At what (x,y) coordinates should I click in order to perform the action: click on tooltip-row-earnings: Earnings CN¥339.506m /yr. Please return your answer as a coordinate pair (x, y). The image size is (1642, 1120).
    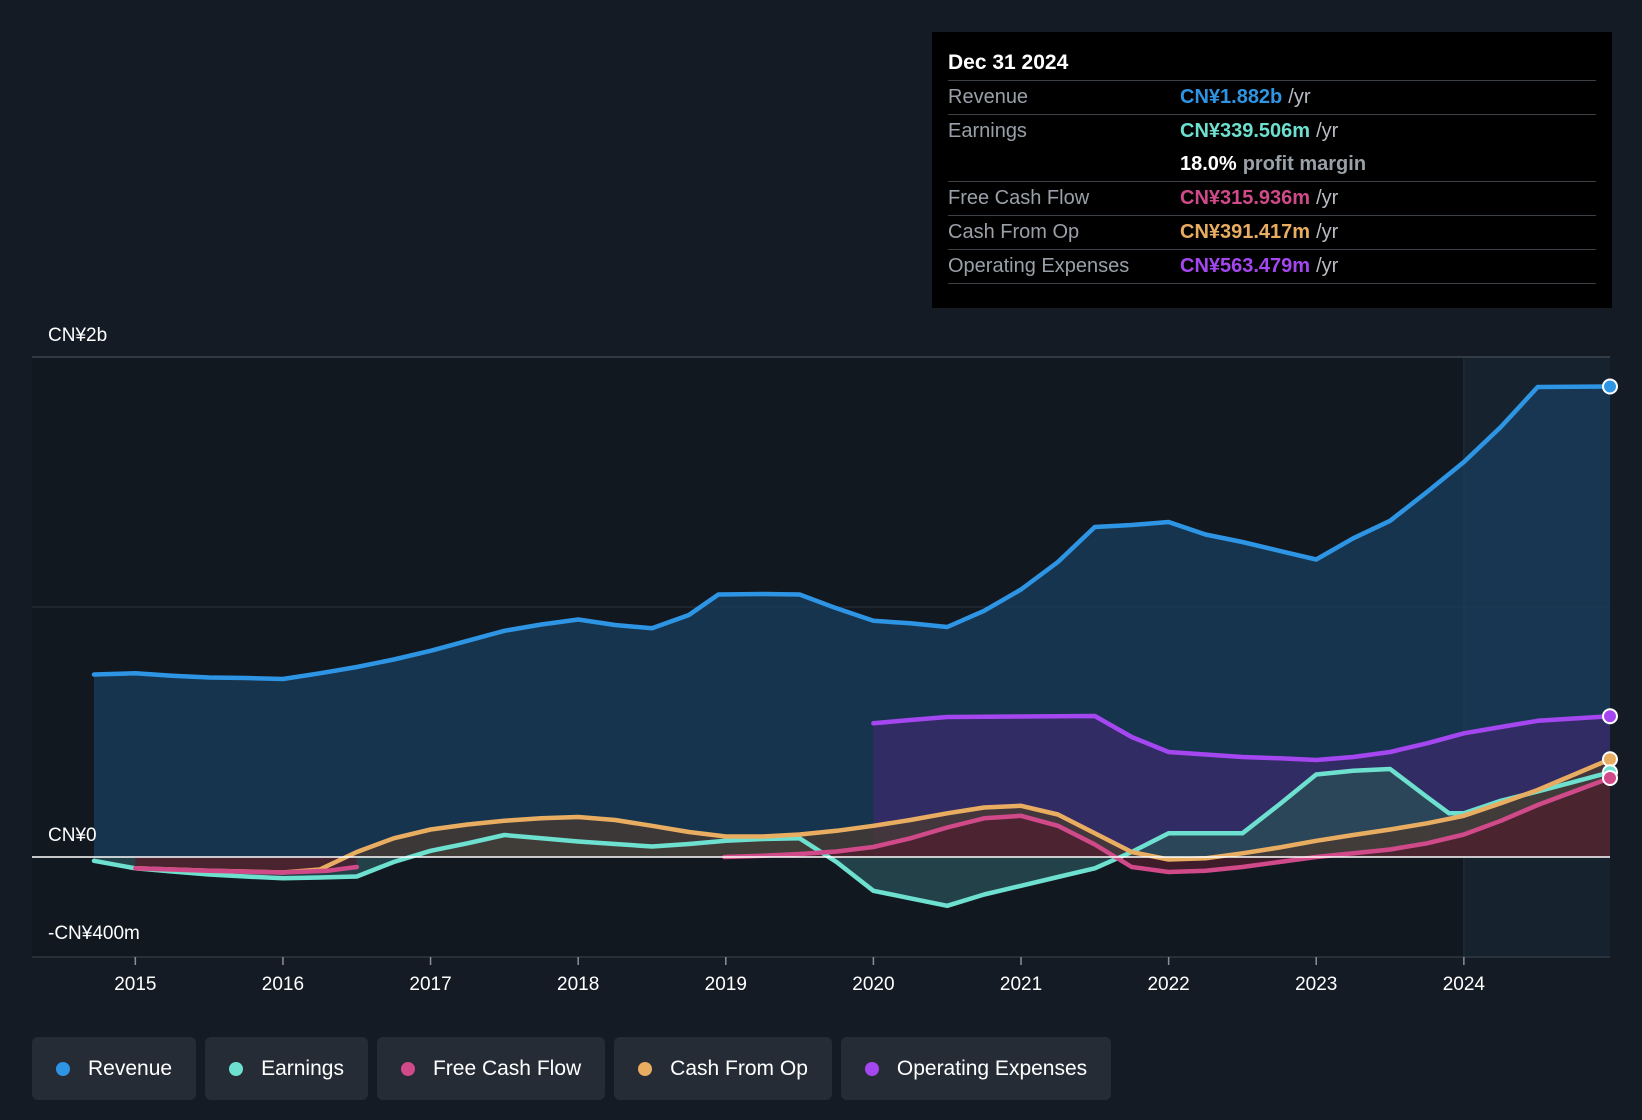
    Looking at the image, I should click on (1272, 131).